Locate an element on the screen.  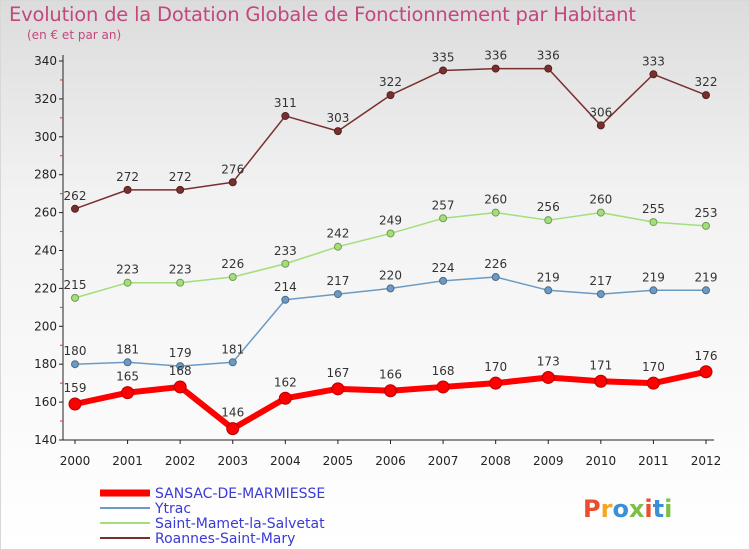
x-tick-label: 2007 is located at coordinates (443, 461).